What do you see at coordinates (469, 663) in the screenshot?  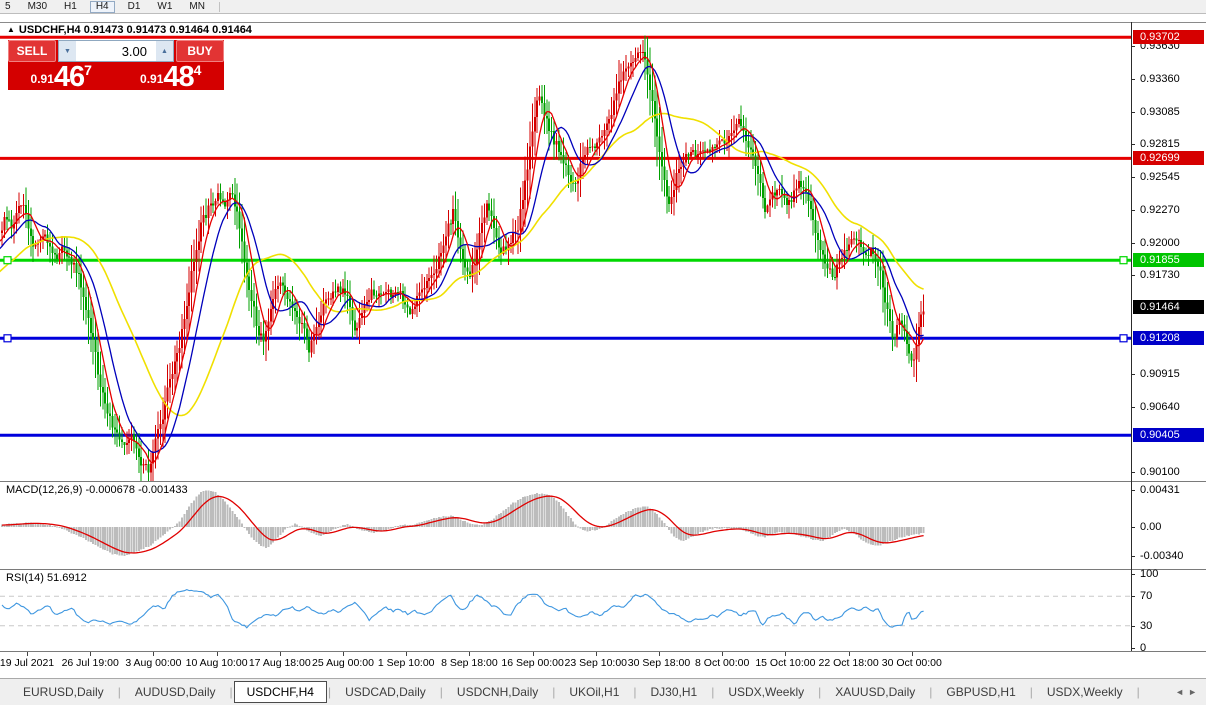 I see `time-axis-label: 8 Sep 18:00` at bounding box center [469, 663].